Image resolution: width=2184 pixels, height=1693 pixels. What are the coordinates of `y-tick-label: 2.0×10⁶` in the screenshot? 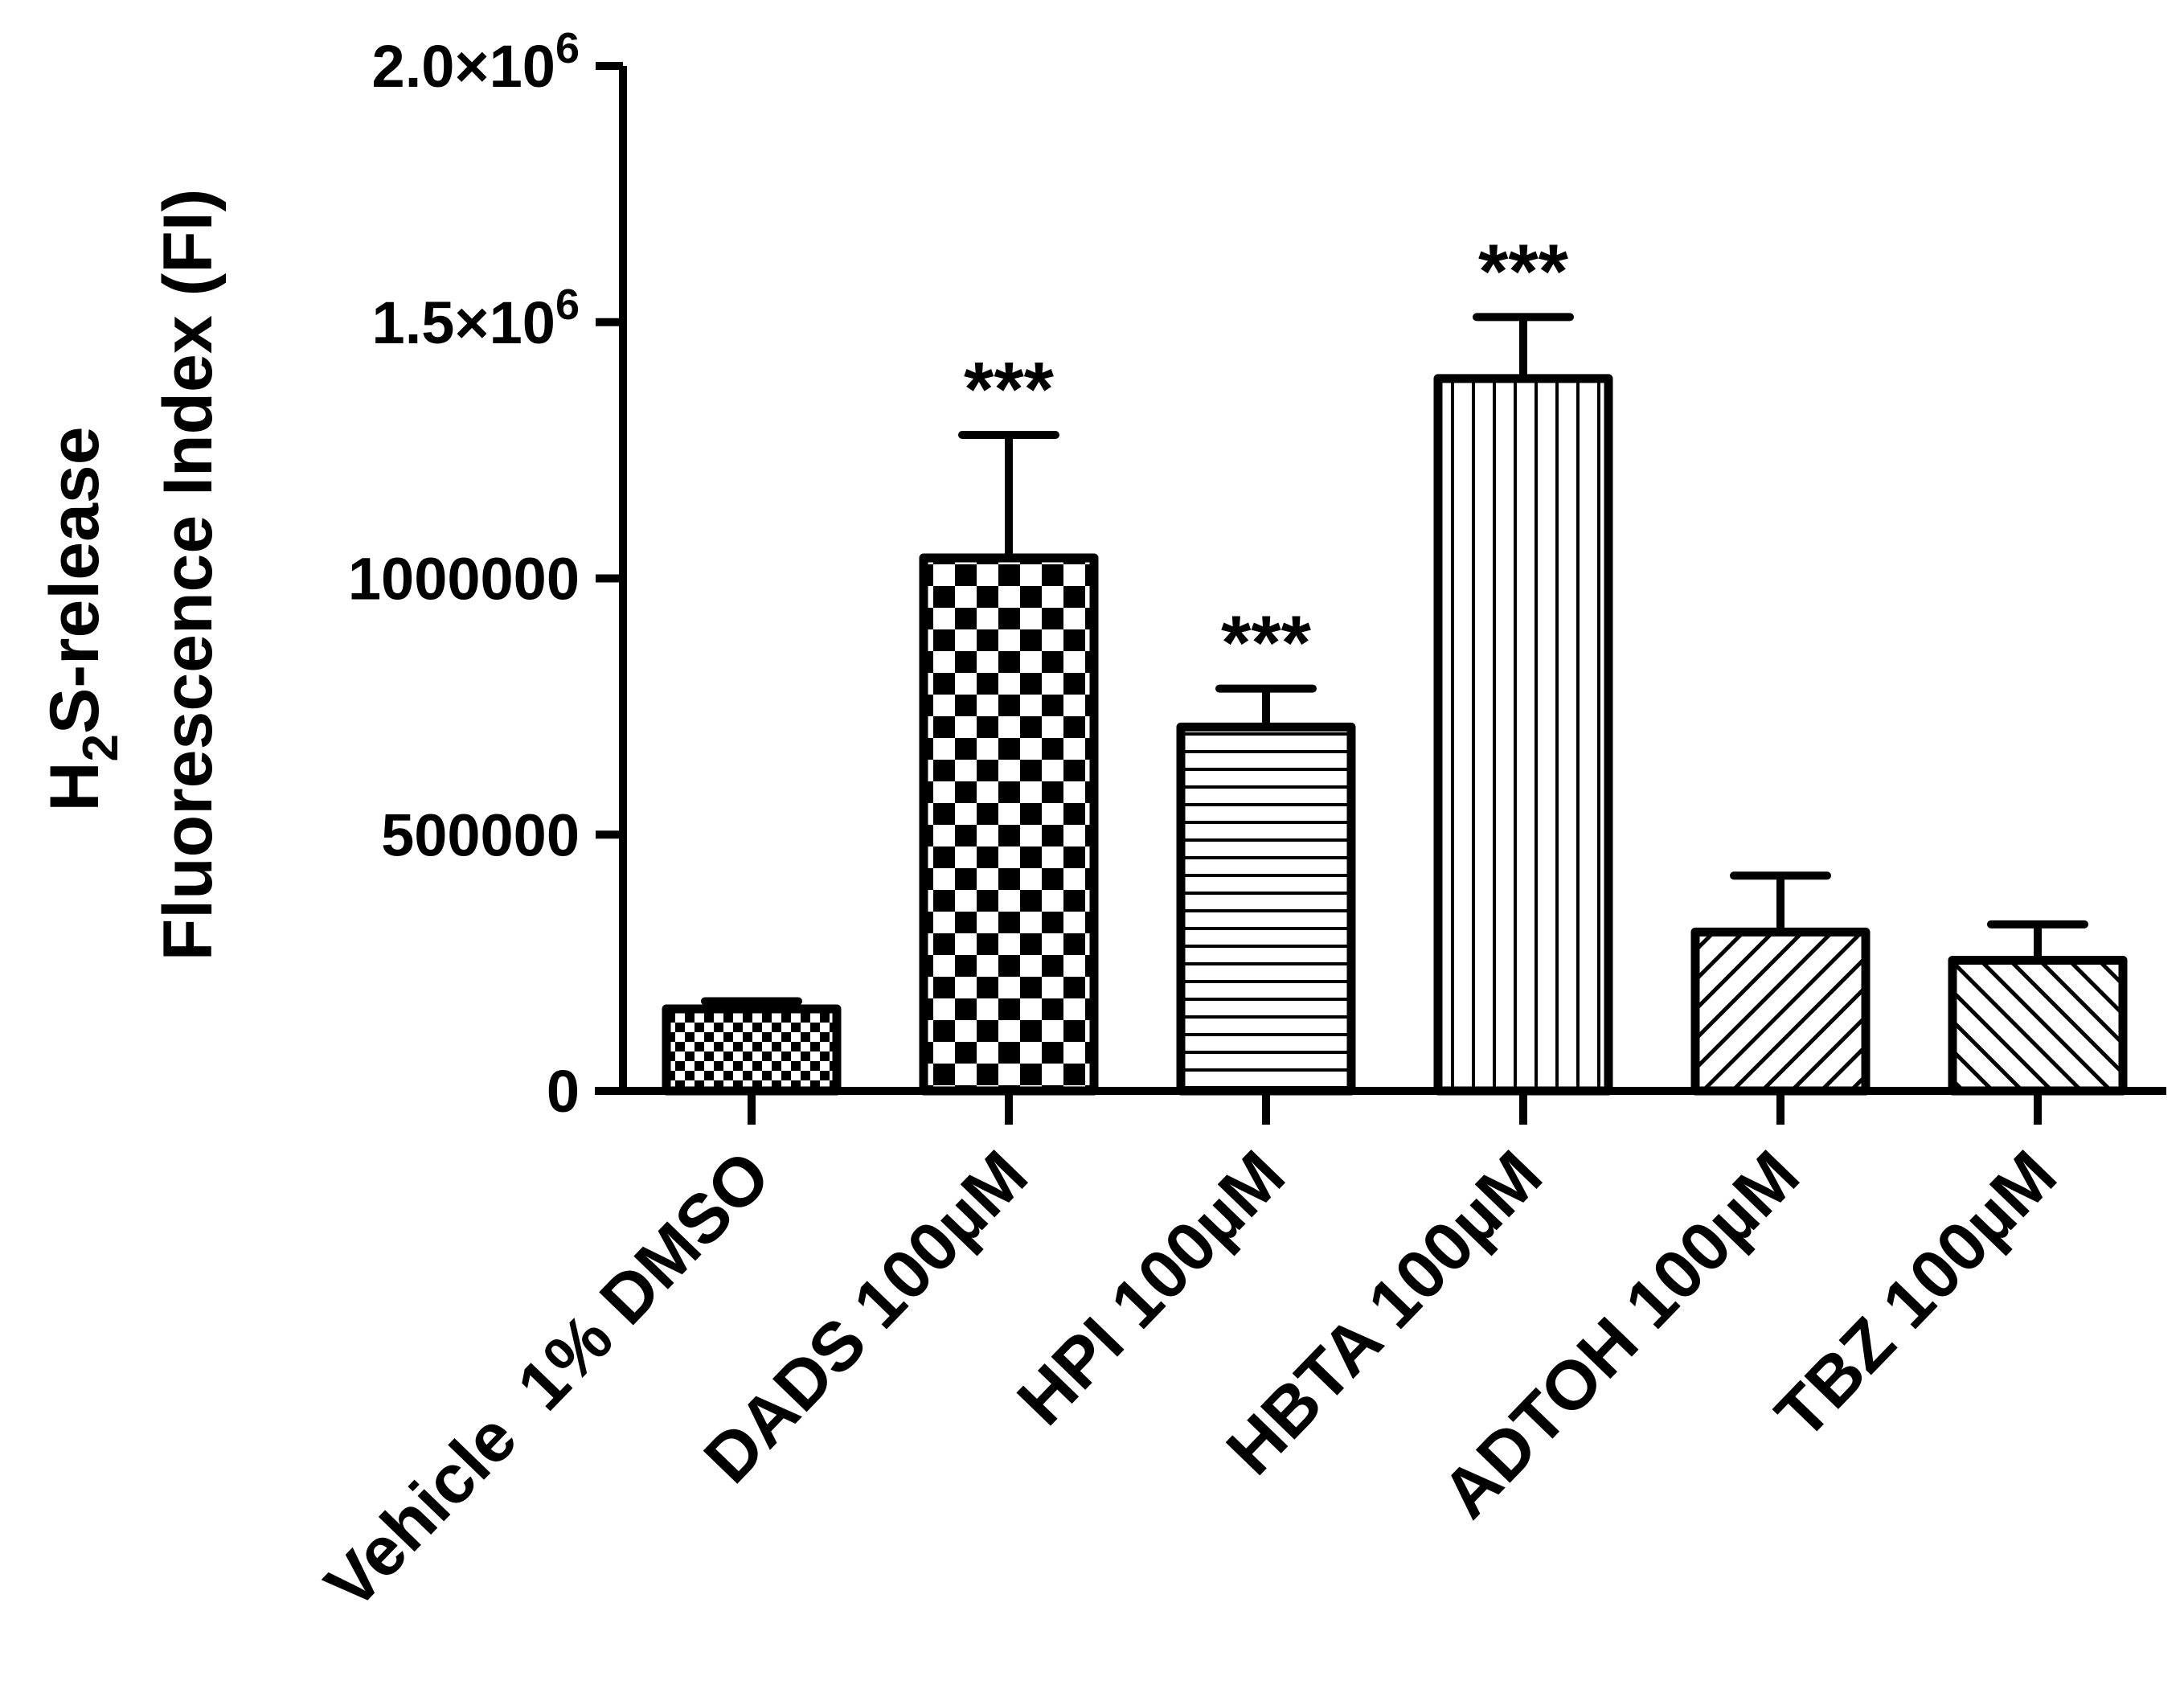 It's located at (476, 62).